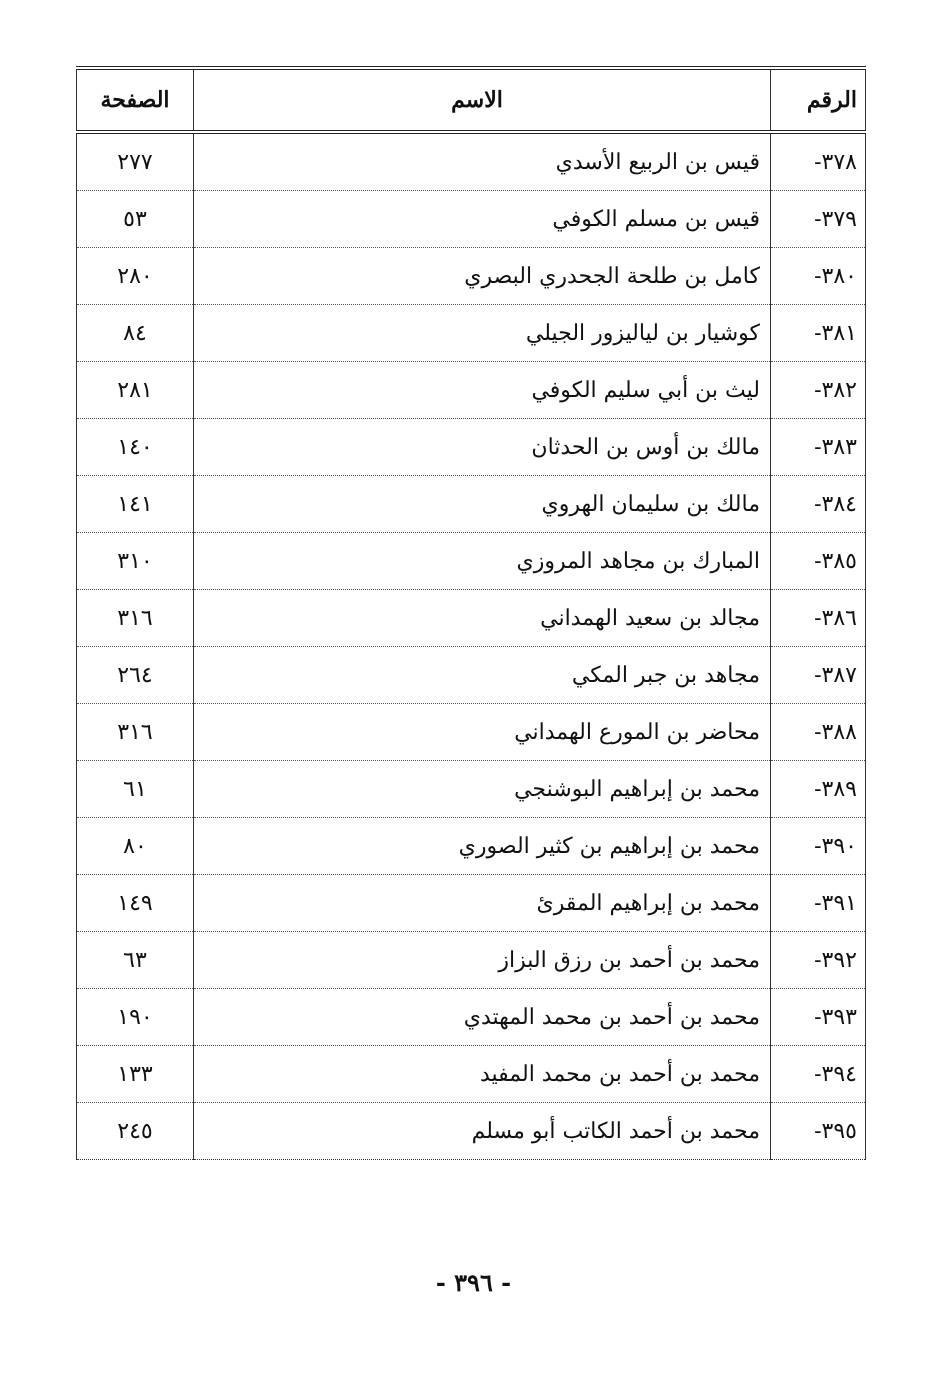 This screenshot has width=947, height=1380. Describe the element at coordinates (818, 675) in the screenshot. I see `cell-number: ٣٨٧-` at that location.